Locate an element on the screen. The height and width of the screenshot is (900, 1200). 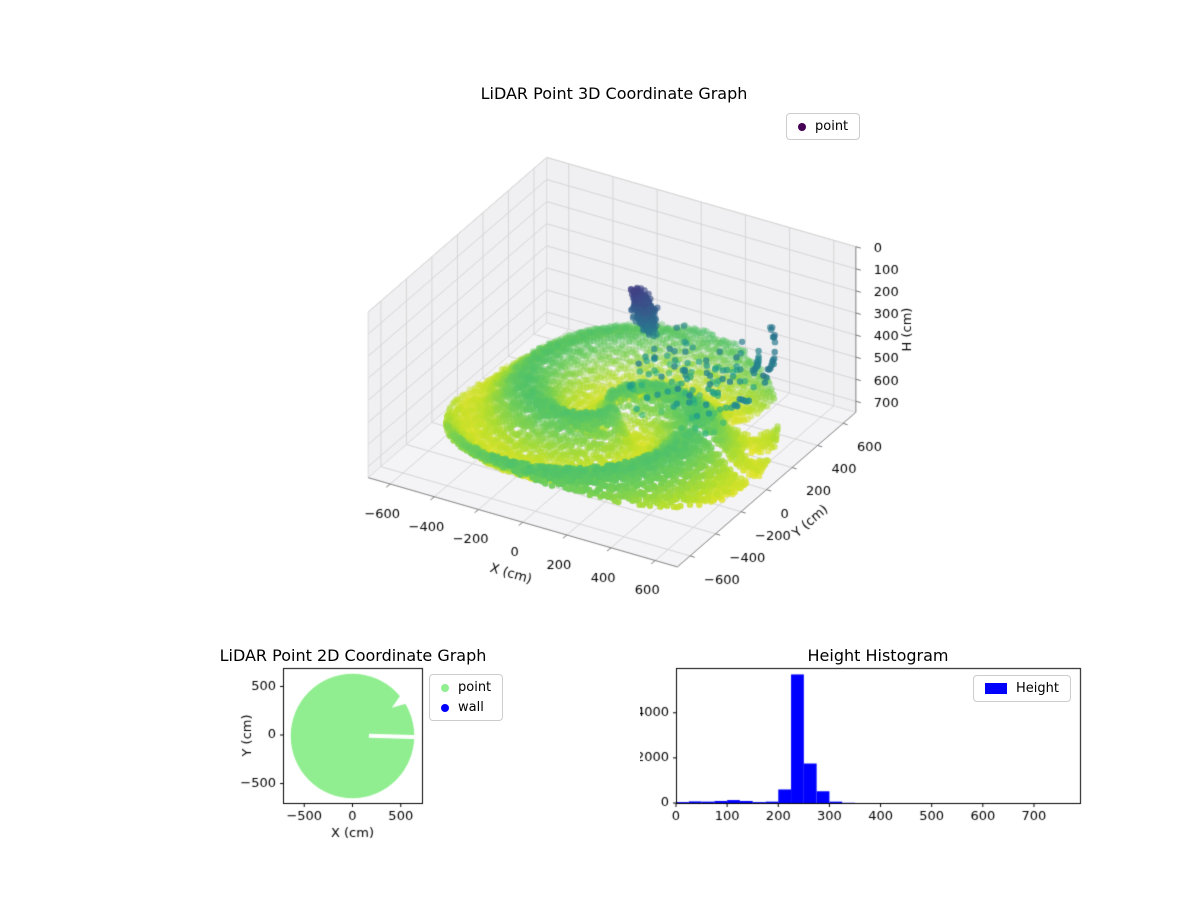
legend-histogram-item-height: Height is located at coordinates (1022, 688).